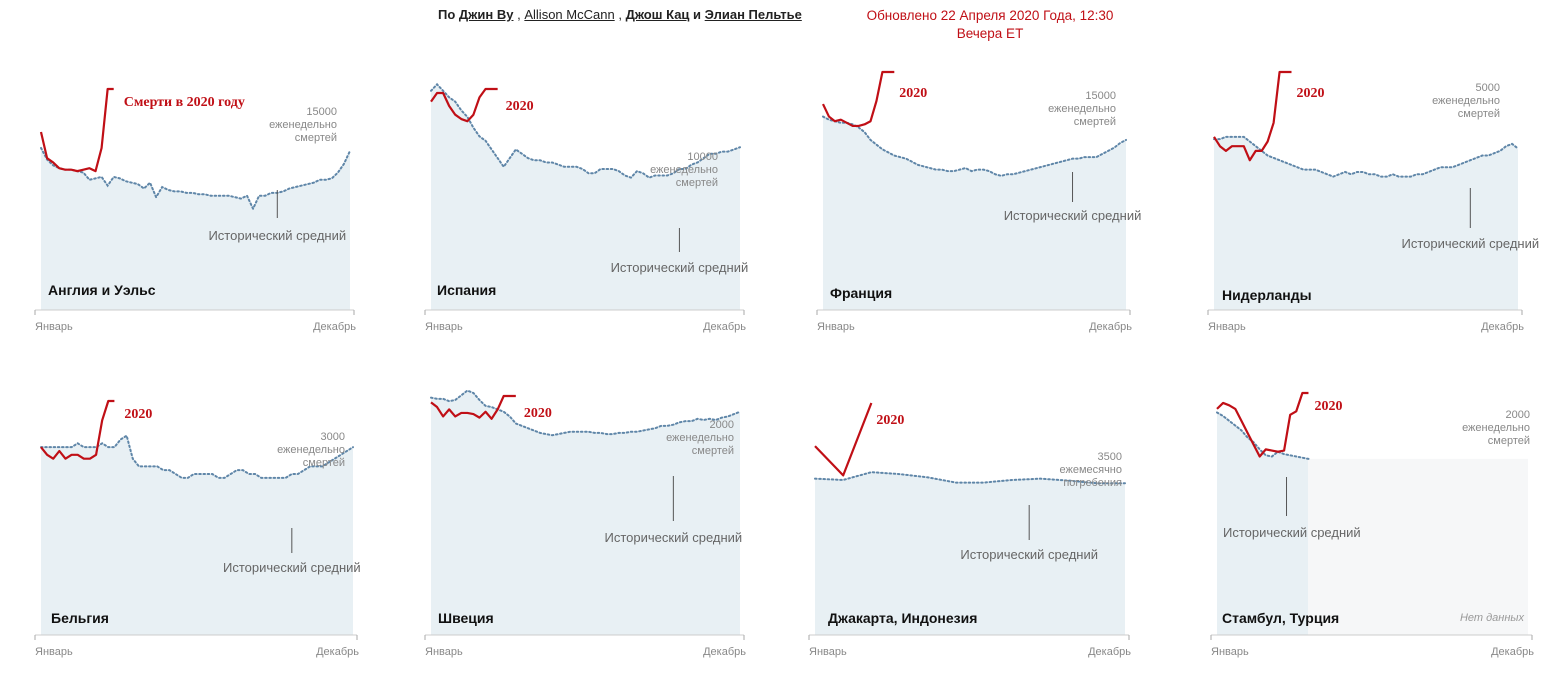  I want to click on author-link-1: Джин Ву, so click(486, 14).